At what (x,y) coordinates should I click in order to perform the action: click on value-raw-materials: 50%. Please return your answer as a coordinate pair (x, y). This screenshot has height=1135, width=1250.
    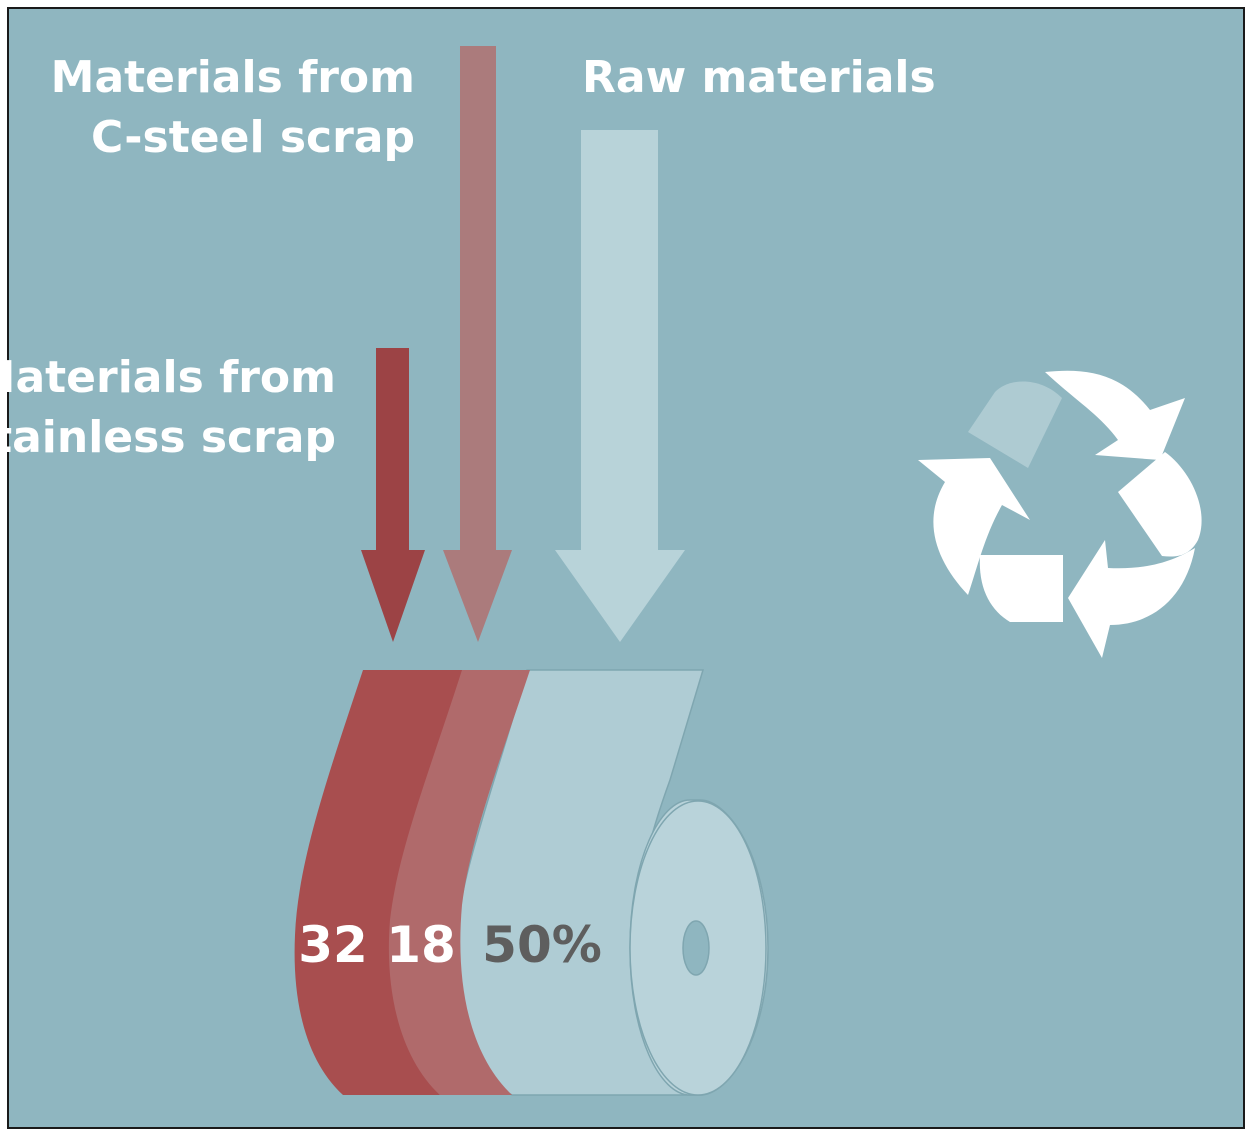
    Looking at the image, I should click on (542, 945).